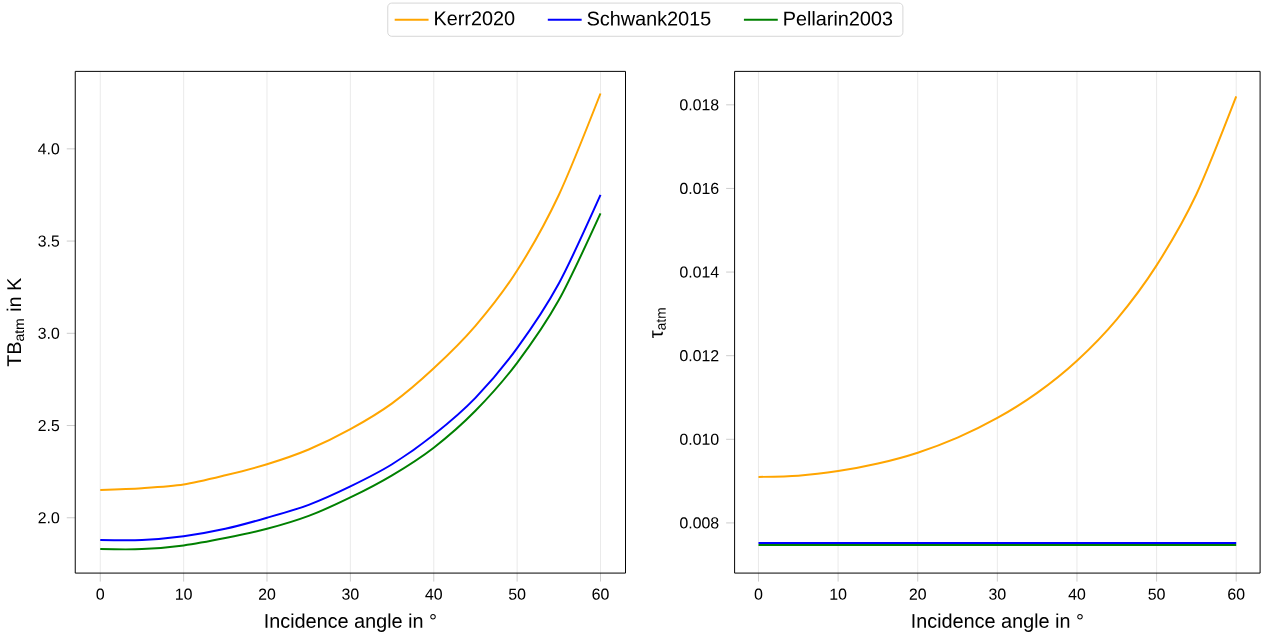  I want to click on y-tick-label: 0.008, so click(699, 523).